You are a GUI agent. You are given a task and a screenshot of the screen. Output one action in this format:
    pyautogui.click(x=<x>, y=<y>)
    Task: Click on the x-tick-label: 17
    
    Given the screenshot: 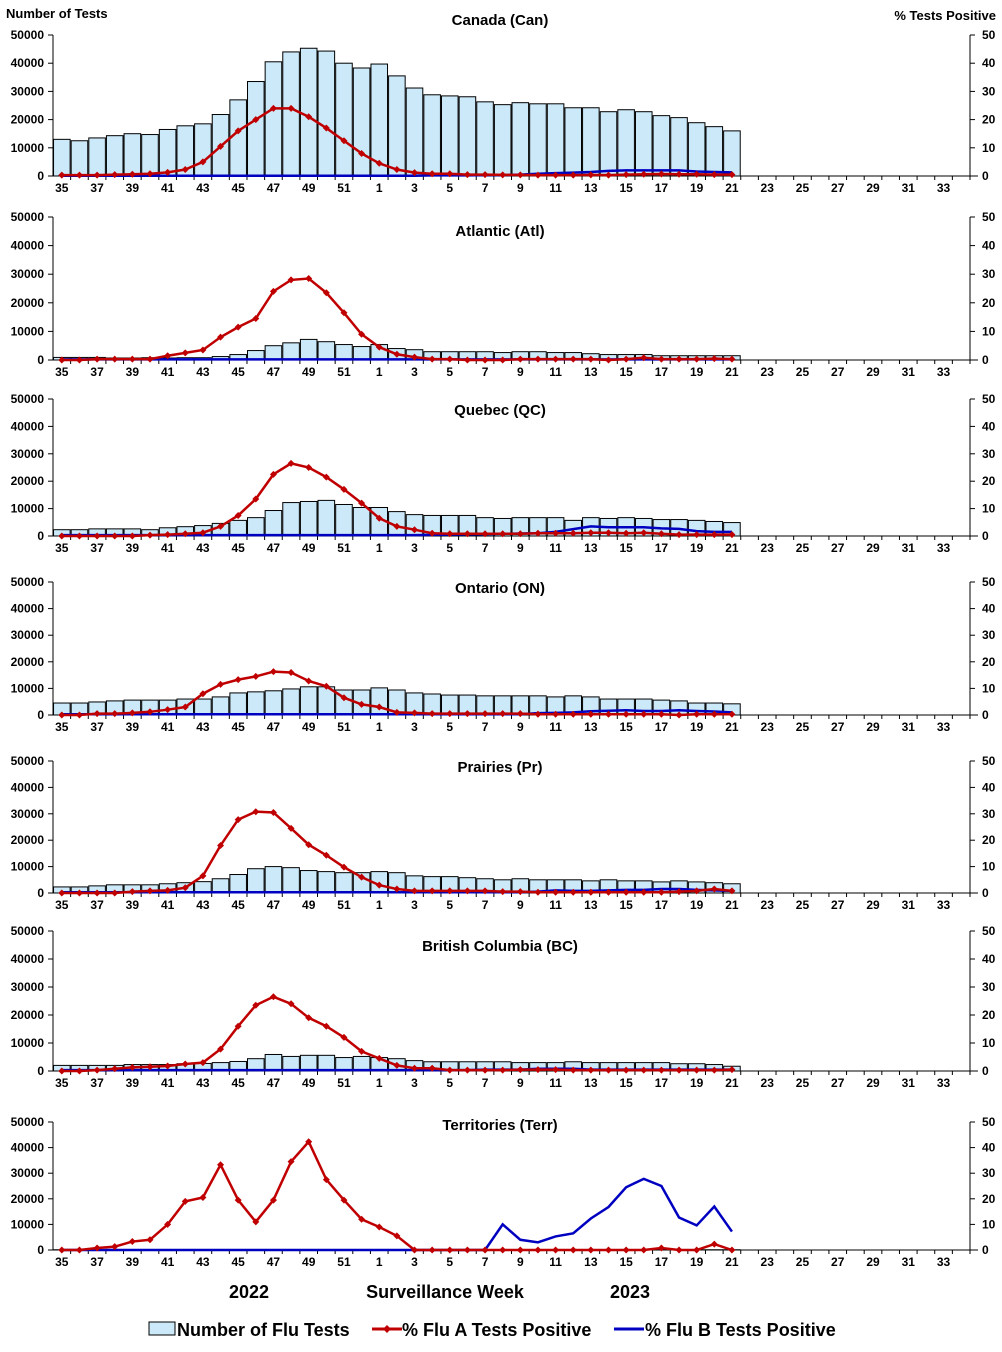 What is the action you would take?
    pyautogui.click(x=662, y=905)
    